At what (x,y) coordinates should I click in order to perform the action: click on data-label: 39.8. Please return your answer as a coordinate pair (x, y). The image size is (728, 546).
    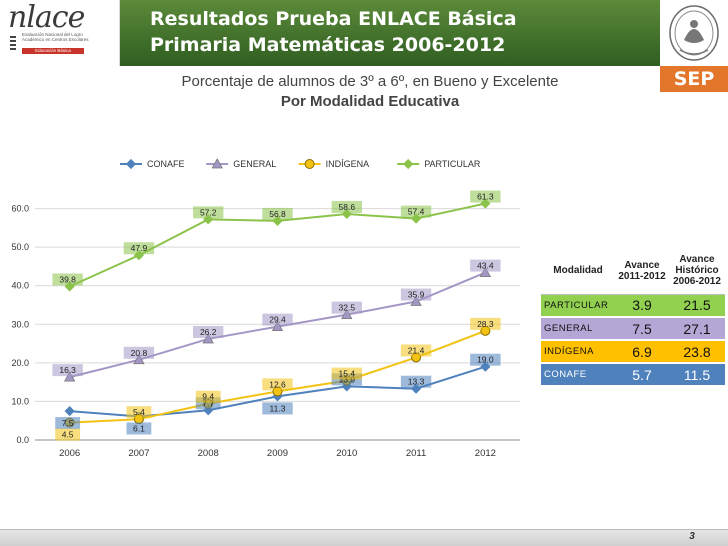
    Looking at the image, I should click on (67, 279).